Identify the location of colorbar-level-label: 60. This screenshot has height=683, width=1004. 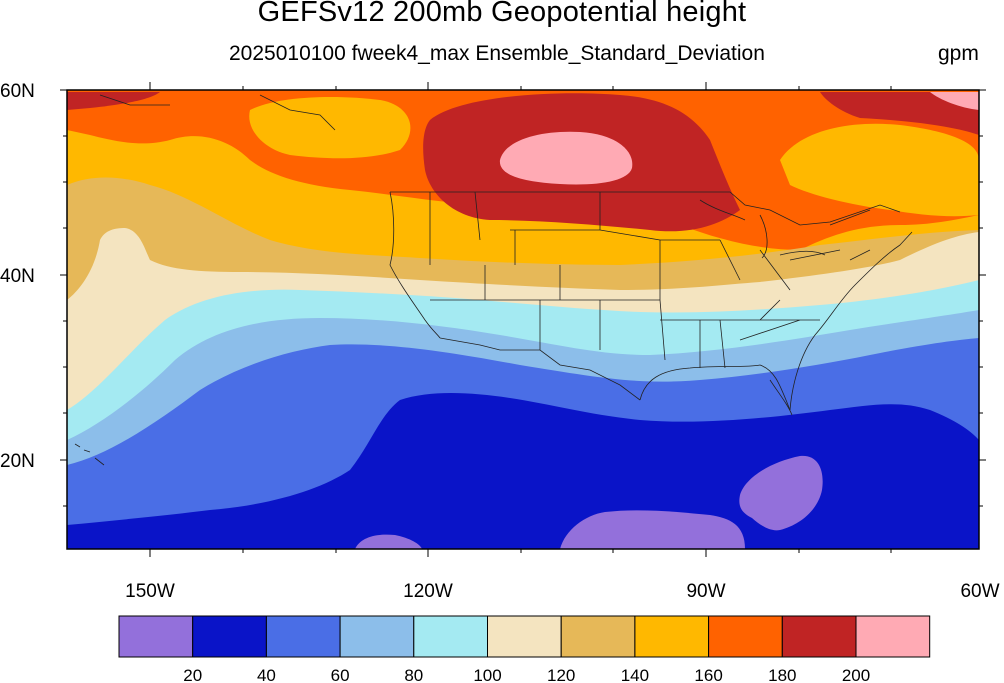
(340, 674).